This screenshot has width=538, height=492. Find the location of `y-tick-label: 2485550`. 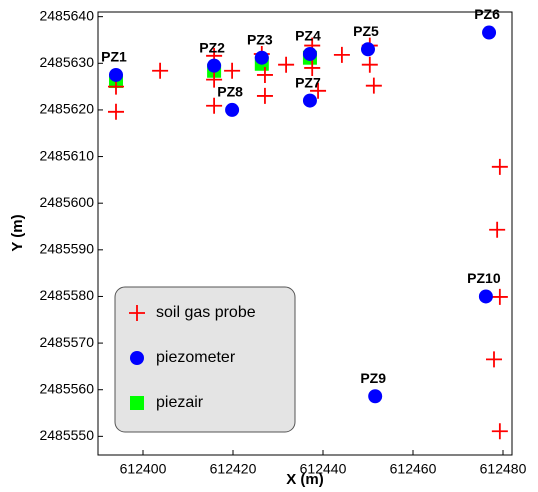

y-tick-label: 2485550 is located at coordinates (66, 435).